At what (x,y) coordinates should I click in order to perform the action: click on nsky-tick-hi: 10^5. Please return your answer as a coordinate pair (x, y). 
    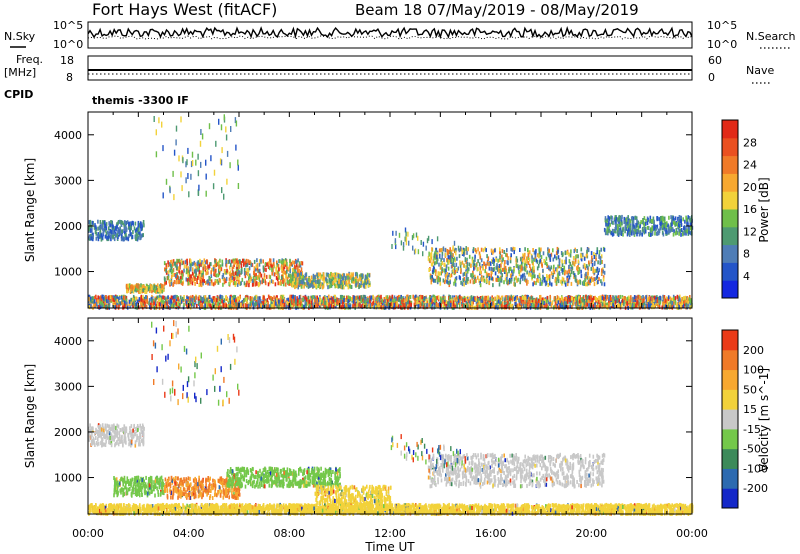
    Looking at the image, I should click on (68, 25).